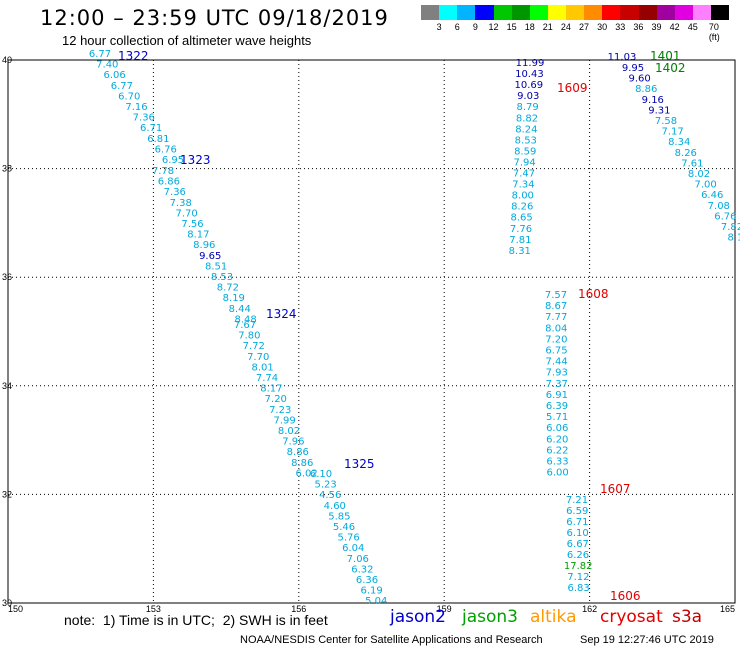 This screenshot has height=650, width=740. I want to click on wave-height-value: 6.02, so click(306, 473).